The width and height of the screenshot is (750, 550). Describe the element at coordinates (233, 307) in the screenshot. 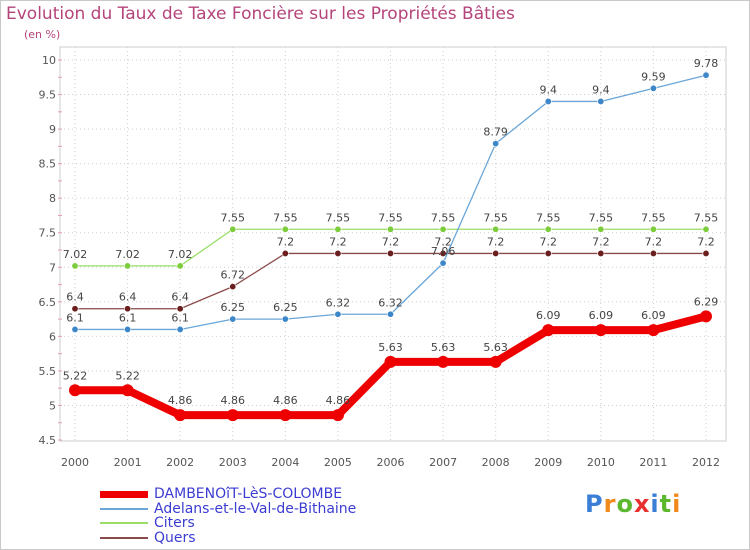

I see `data-label-adelans: 6.25` at that location.